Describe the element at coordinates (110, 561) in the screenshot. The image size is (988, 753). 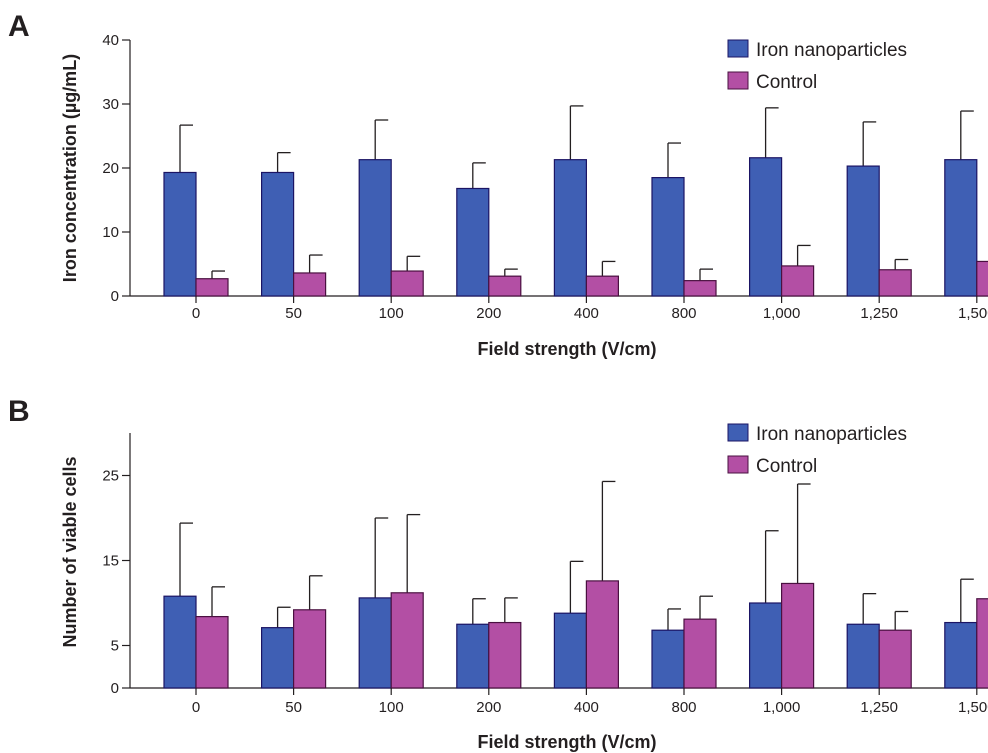
I see `panel-b-y-tick-label: 15` at that location.